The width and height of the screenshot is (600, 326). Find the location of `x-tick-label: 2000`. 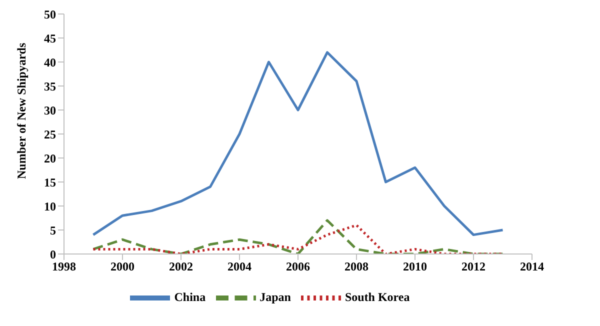

x-tick-label: 2000 is located at coordinates (122, 267).